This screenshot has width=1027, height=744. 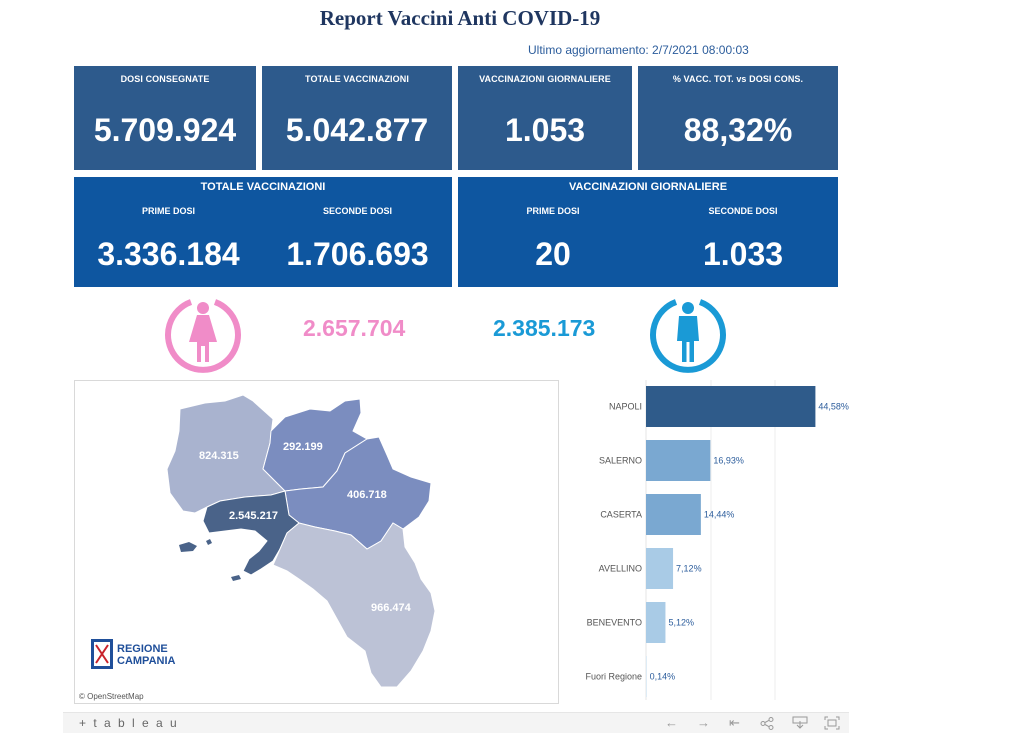 I want to click on value-label: 14,44%, so click(x=719, y=515).